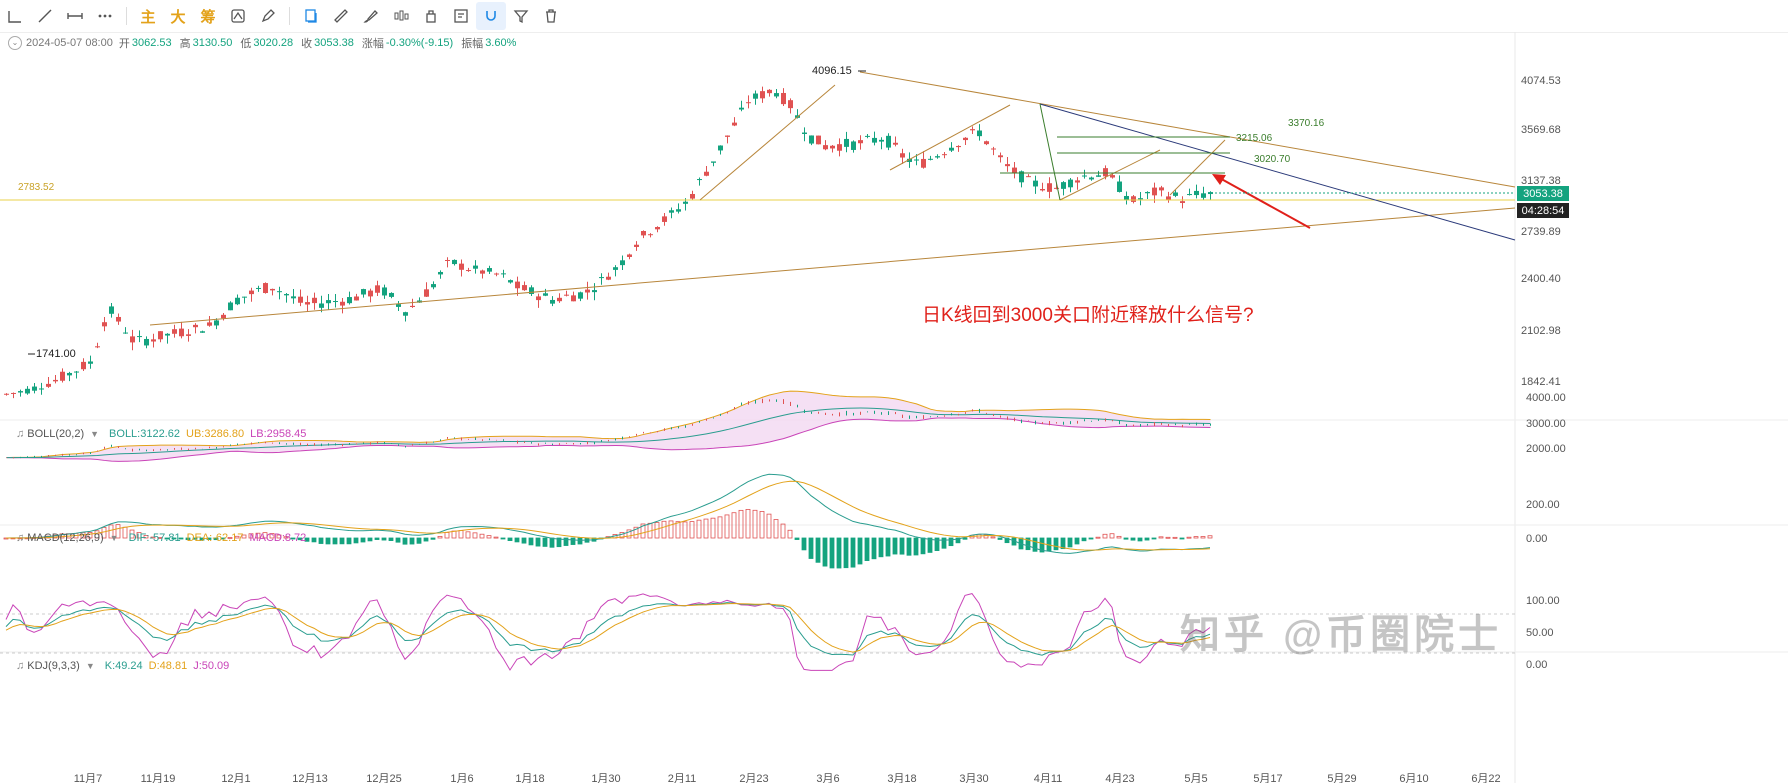 The height and width of the screenshot is (783, 1788). I want to click on note-tool-icon, so click(461, 16).